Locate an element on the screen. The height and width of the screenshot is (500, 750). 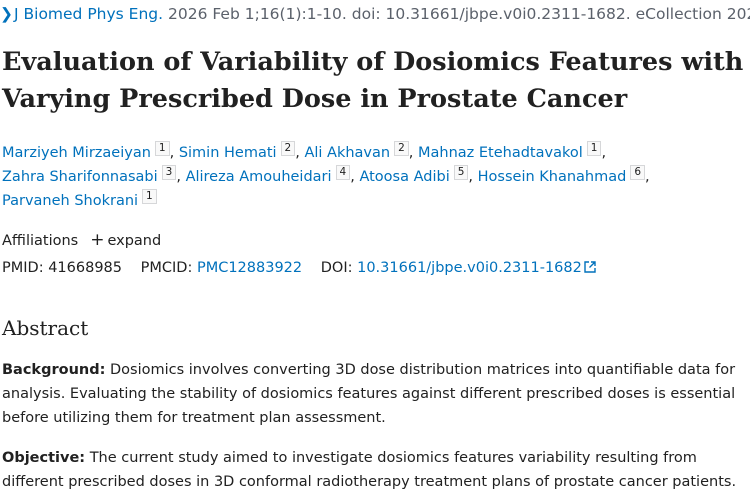
author-link: Marziyeh Mirzaeiyan is located at coordinates (76, 153).